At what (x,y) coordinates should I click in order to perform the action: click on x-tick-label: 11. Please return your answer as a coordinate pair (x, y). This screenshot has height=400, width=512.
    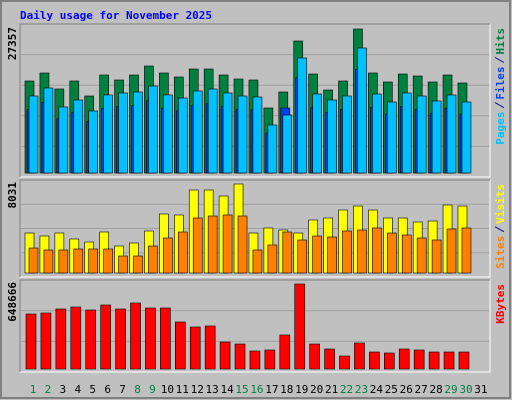
    Looking at the image, I should click on (182, 389).